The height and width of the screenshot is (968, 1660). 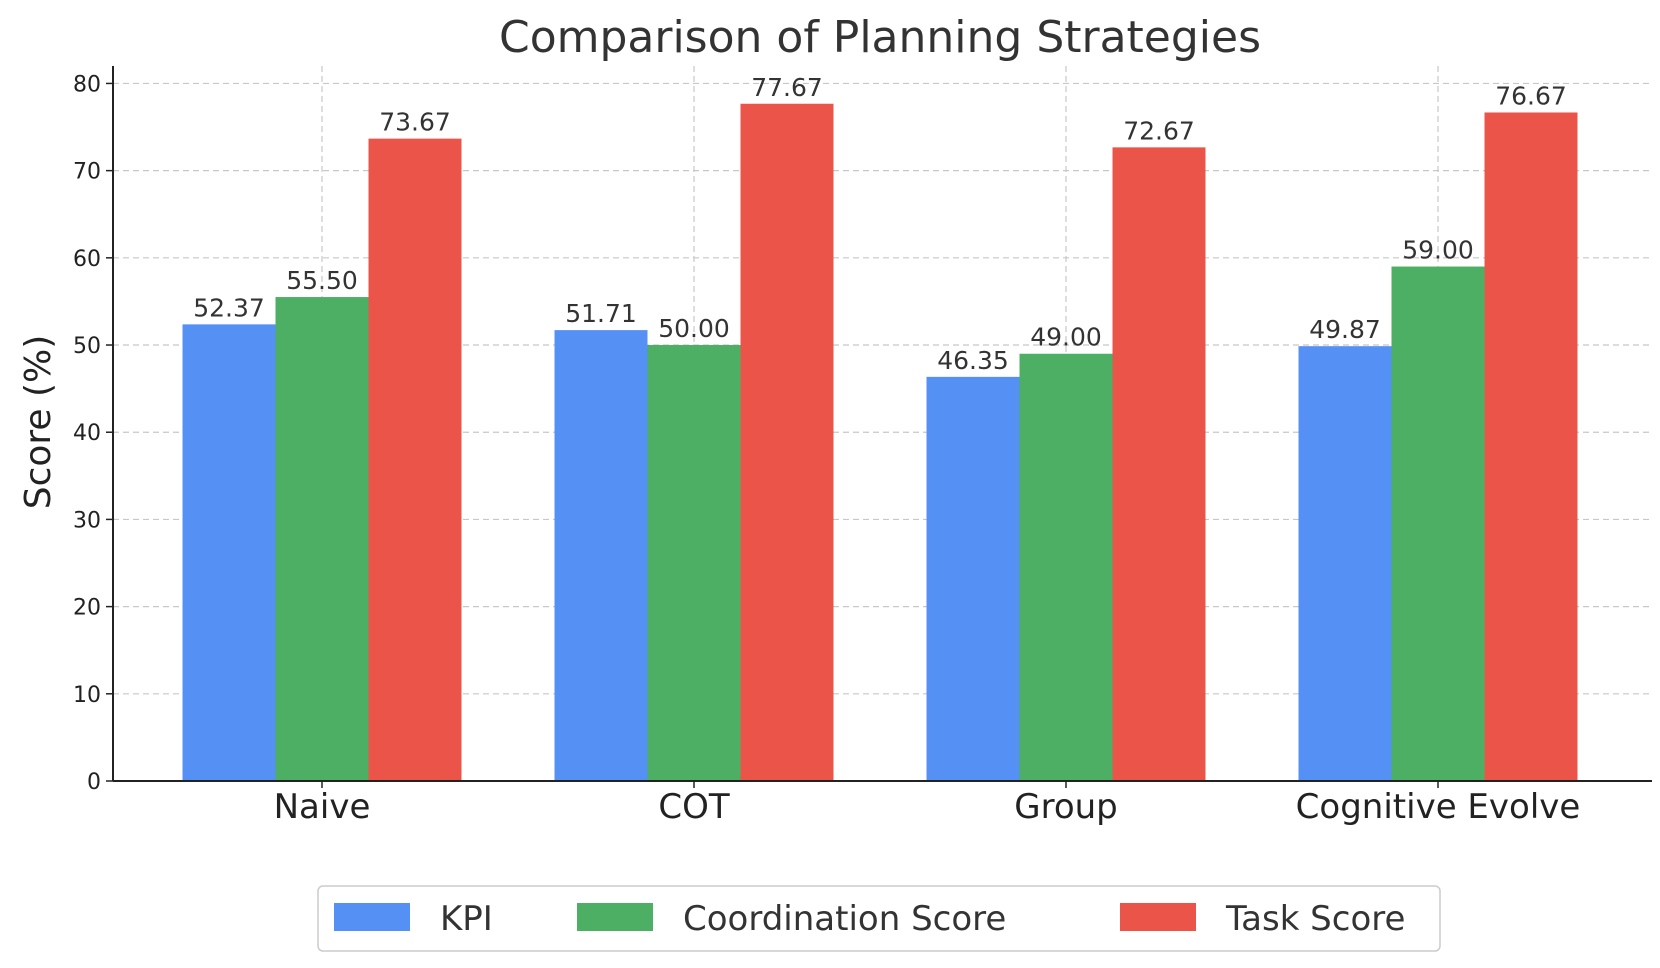 What do you see at coordinates (1159, 130) in the screenshot?
I see `value-label: 72.67` at bounding box center [1159, 130].